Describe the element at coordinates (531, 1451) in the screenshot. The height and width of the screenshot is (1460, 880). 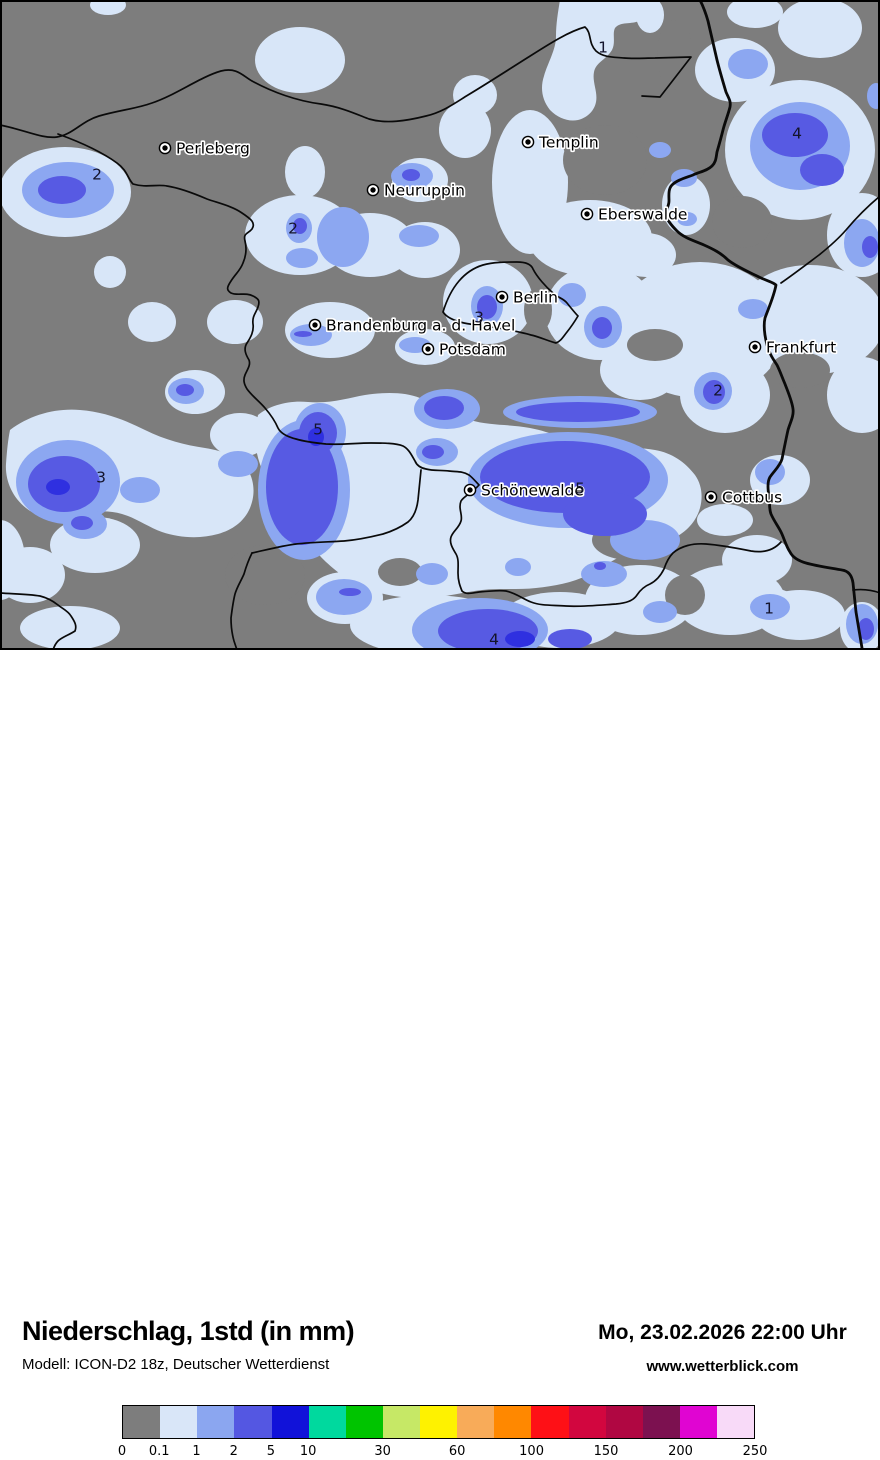
I see `legend-tick-100: 100` at that location.